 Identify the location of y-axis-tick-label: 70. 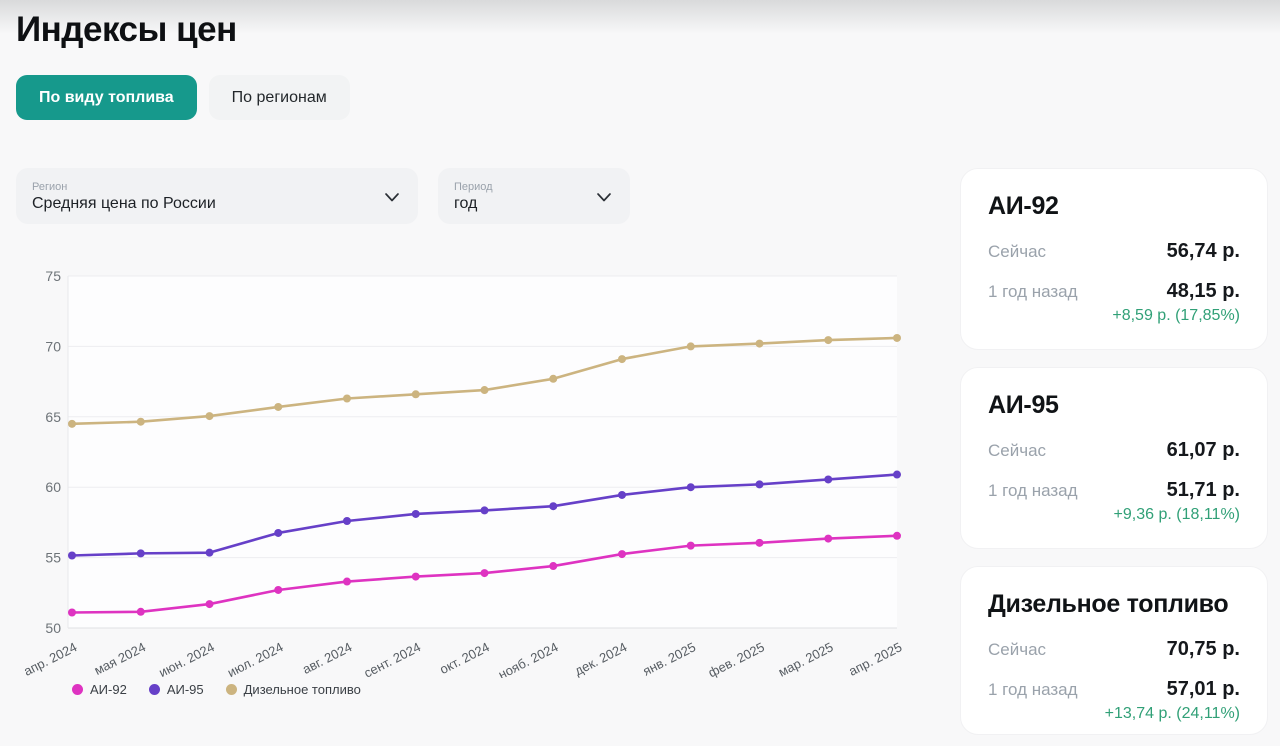
(53, 346).